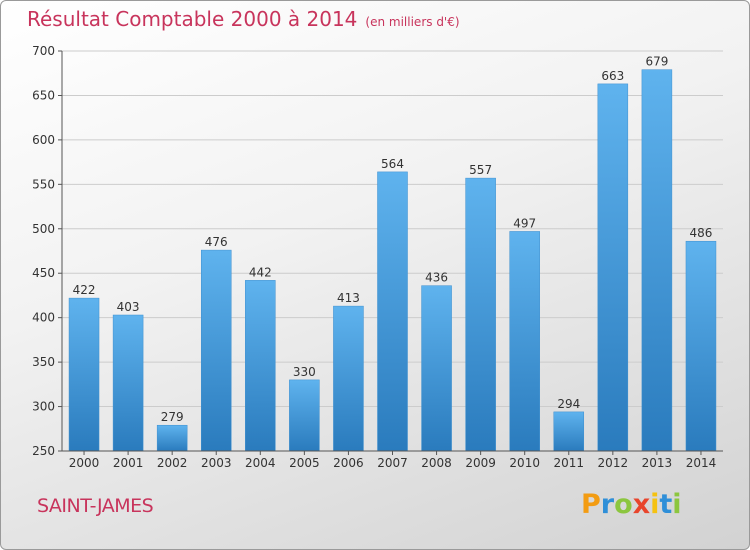  What do you see at coordinates (524, 223) in the screenshot?
I see `data-label-2010: 497` at bounding box center [524, 223].